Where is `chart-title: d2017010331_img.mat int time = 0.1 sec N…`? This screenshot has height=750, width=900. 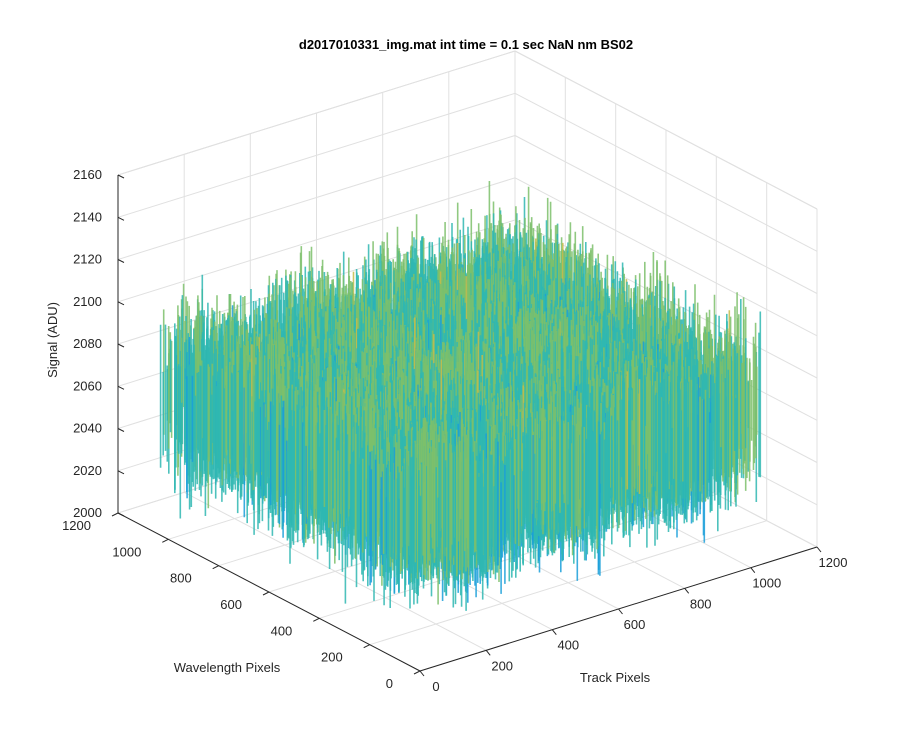 chart-title: d2017010331_img.mat int time = 0.1 sec N… is located at coordinates (466, 44).